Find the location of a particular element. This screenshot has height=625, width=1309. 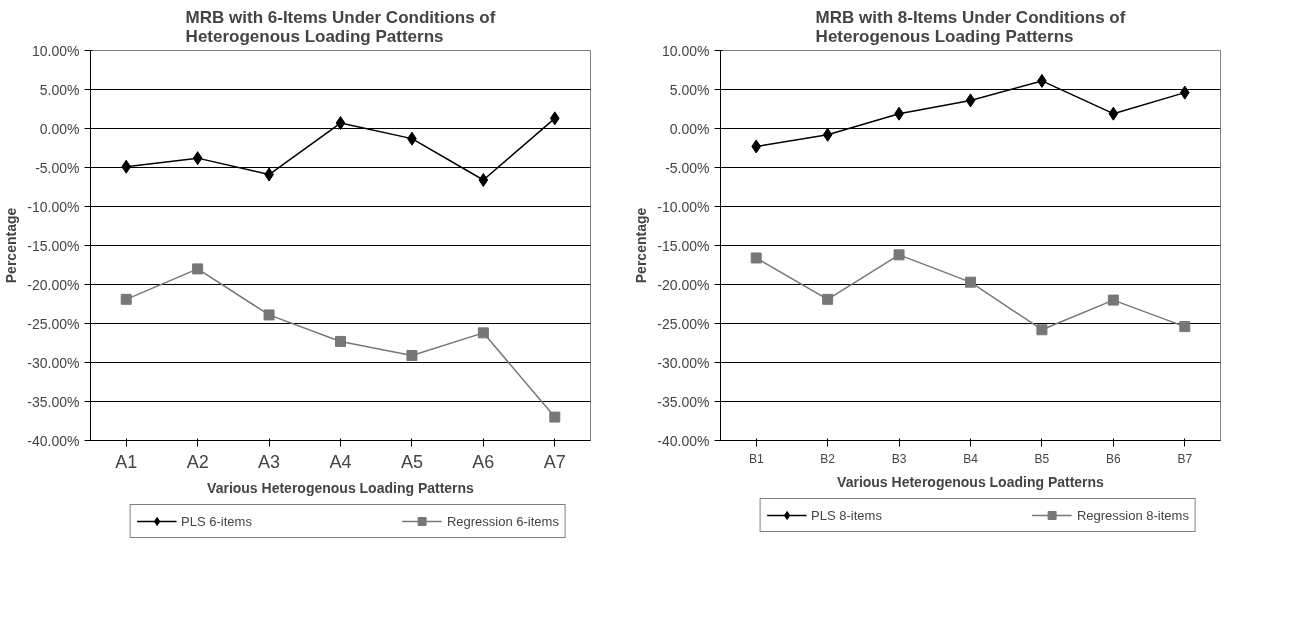

x-tick-label: A2 is located at coordinates (197, 461).